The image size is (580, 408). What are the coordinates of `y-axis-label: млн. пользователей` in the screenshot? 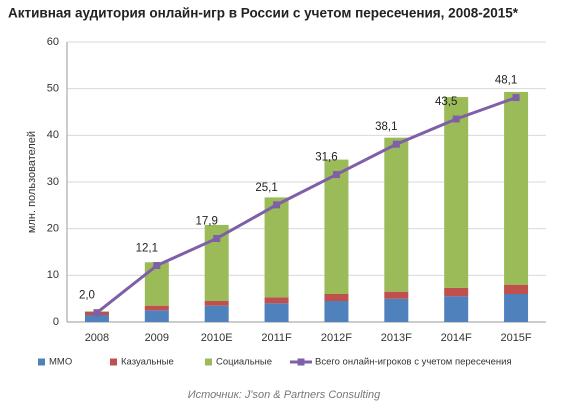 It's located at (32, 182).